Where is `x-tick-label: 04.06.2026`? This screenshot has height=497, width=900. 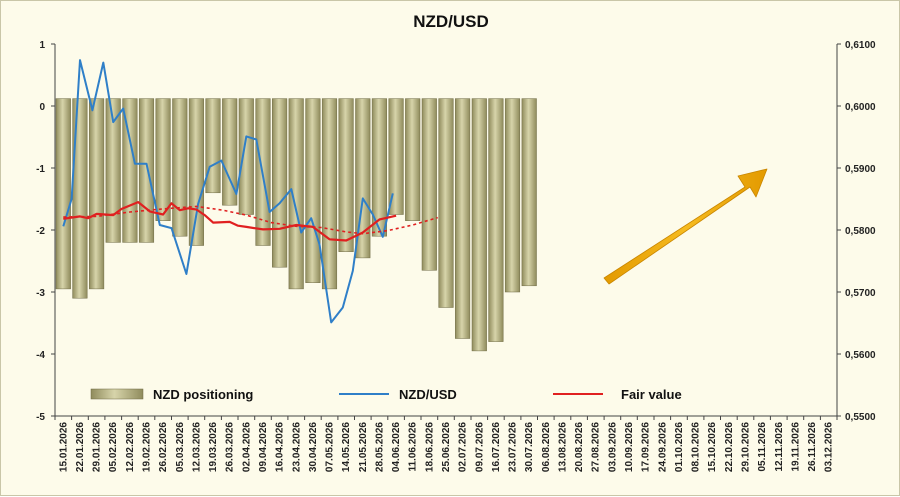 x-tick-label: 04.06.2026 is located at coordinates (396, 447).